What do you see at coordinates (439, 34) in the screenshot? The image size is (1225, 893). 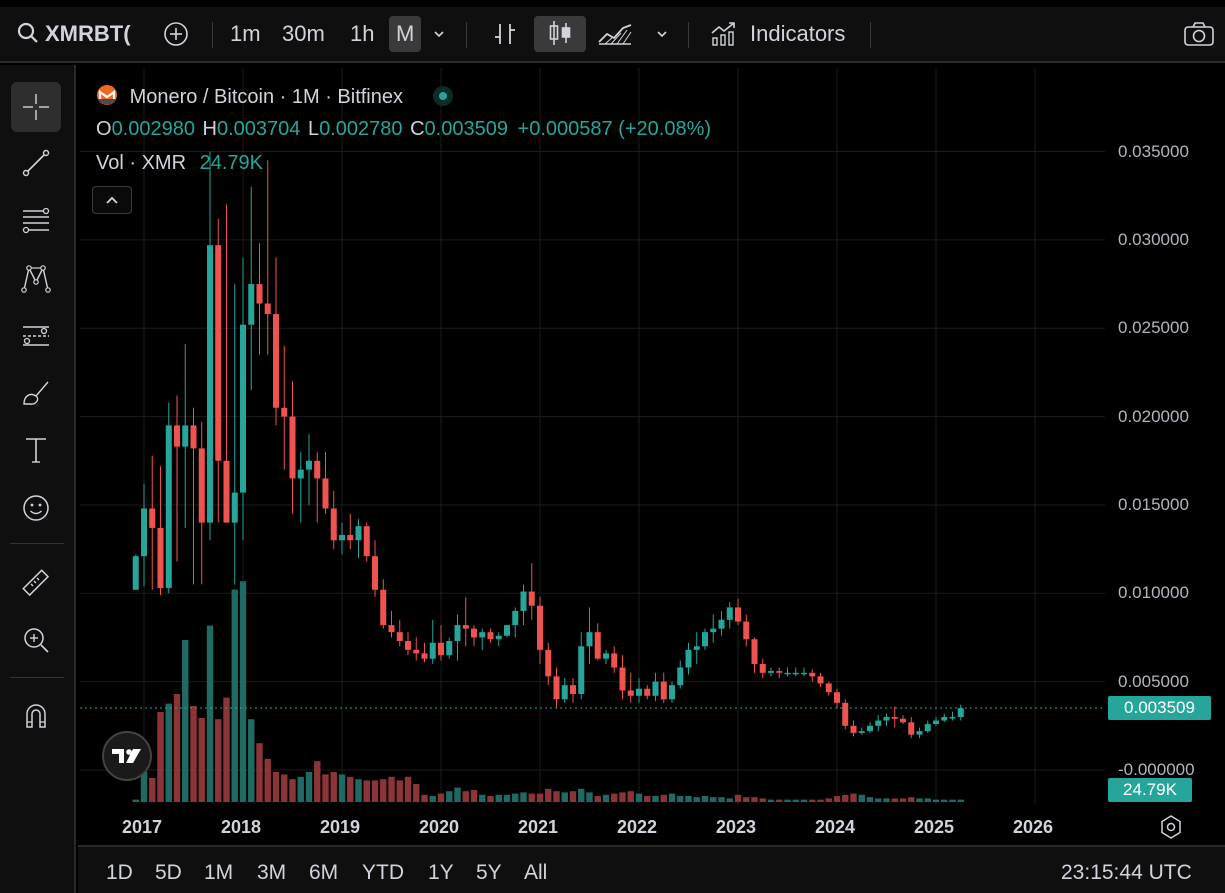 I see `interval-dropdown-chevron-icon` at bounding box center [439, 34].